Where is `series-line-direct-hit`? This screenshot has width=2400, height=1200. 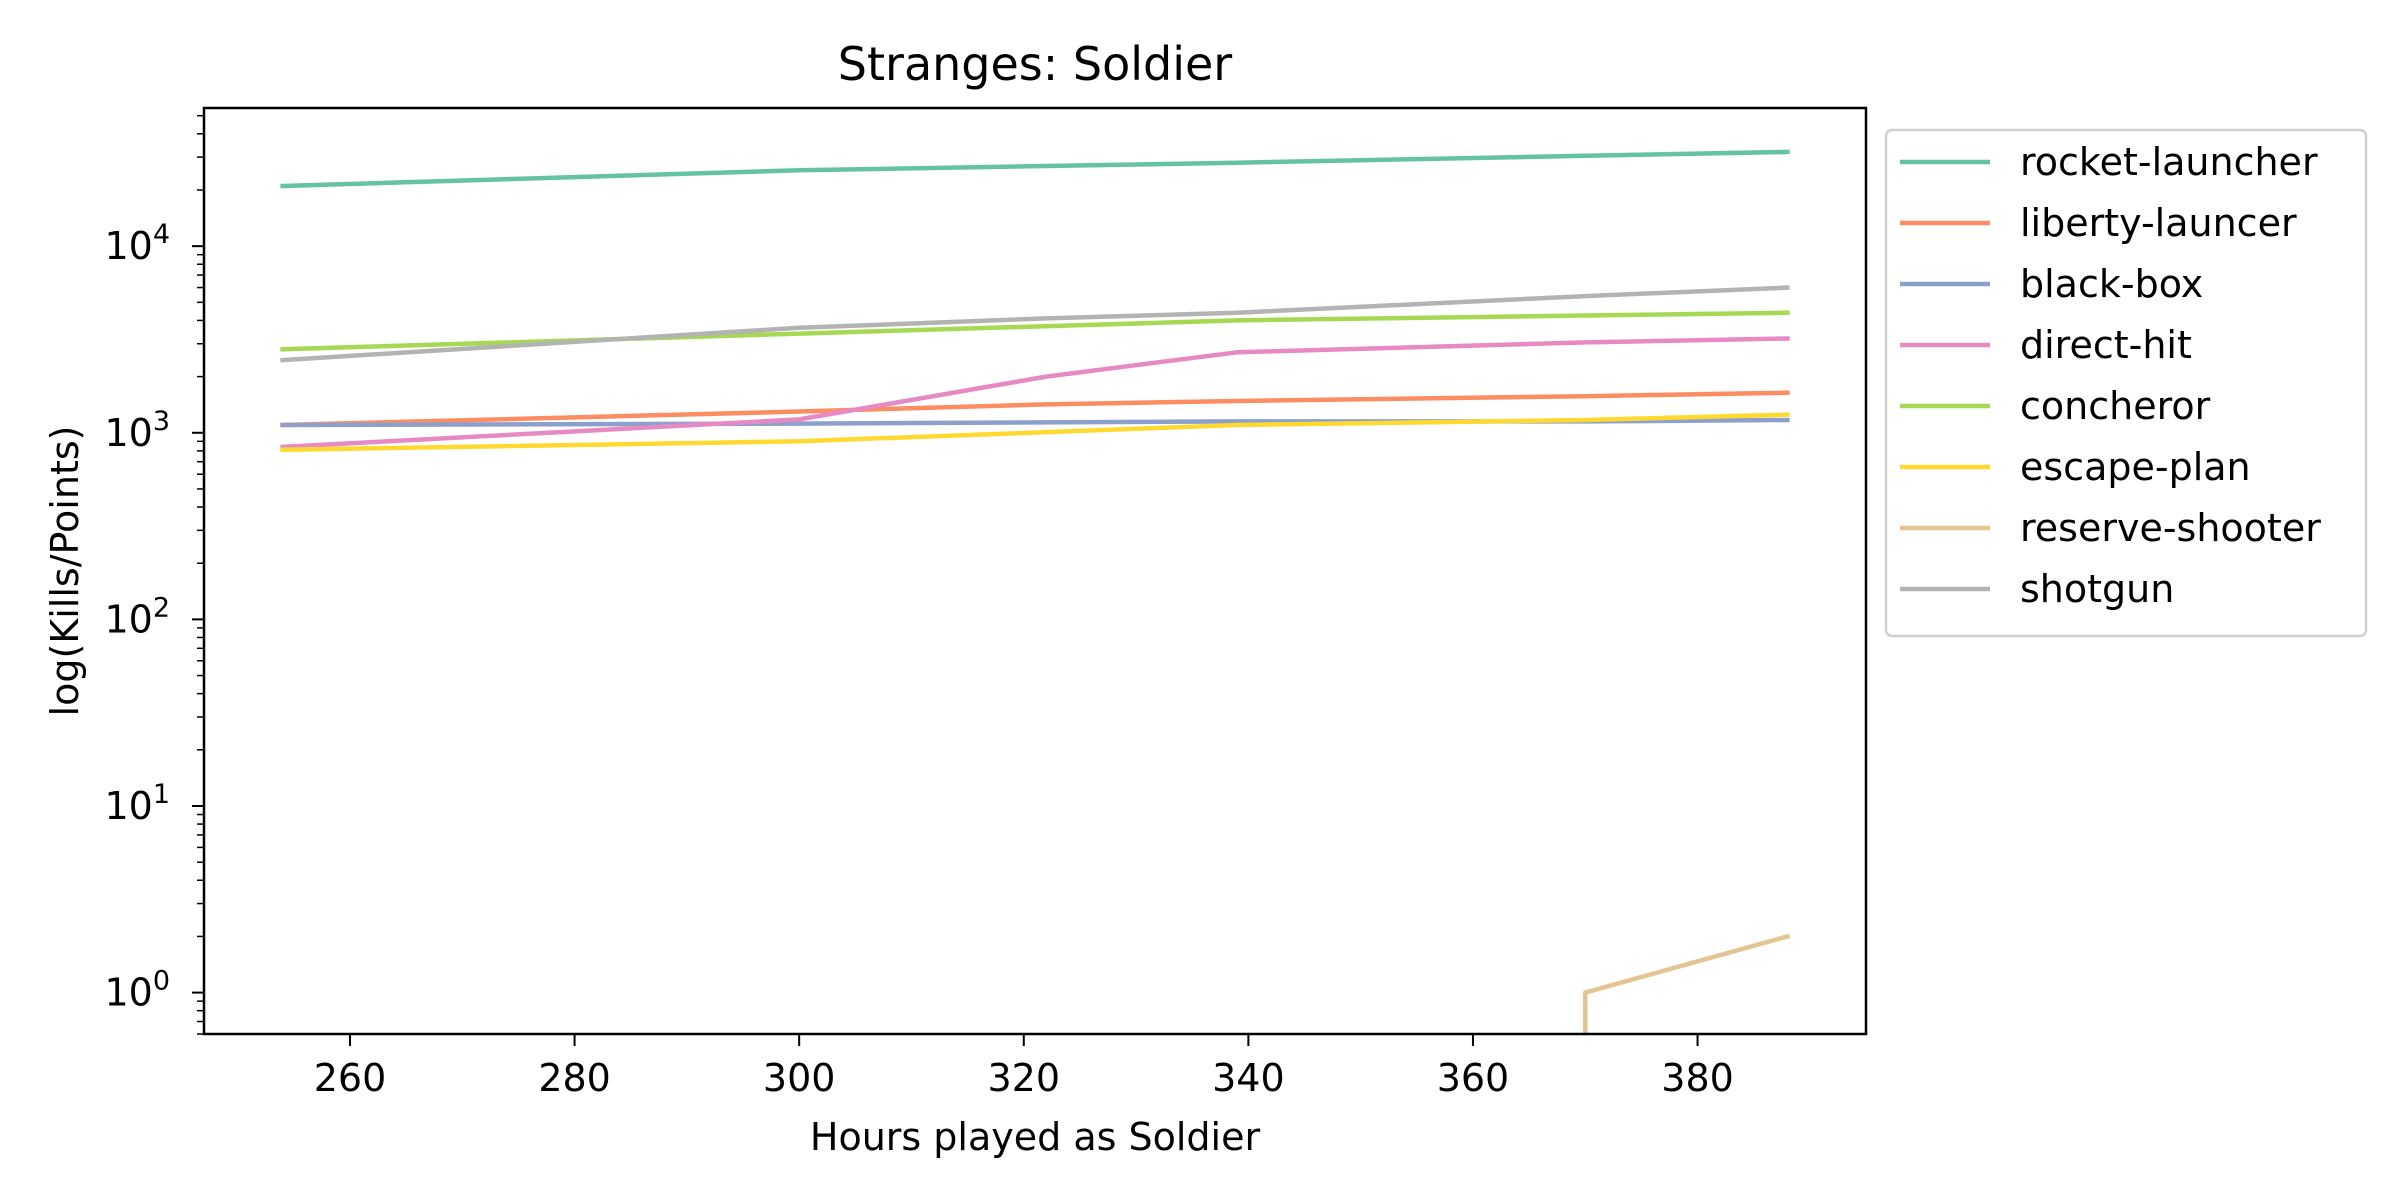
series-line-direct-hit is located at coordinates (1035, 393).